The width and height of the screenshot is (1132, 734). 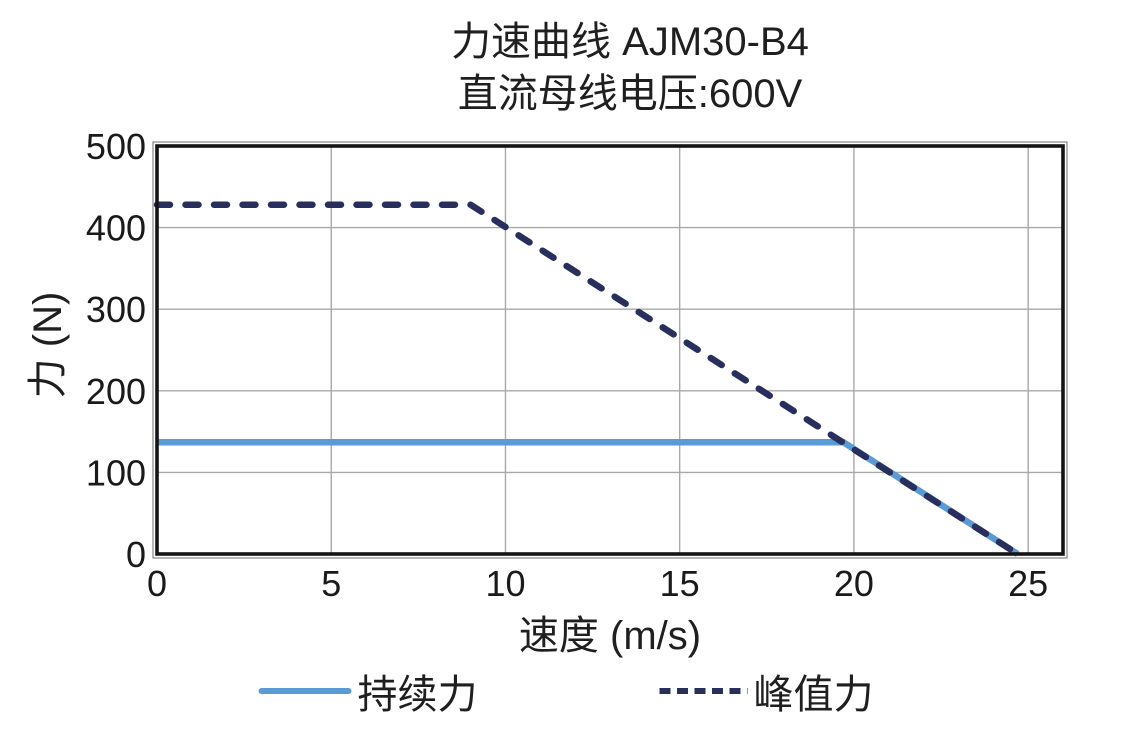 I want to click on x-tick-label-20: 20, so click(x=854, y=583).